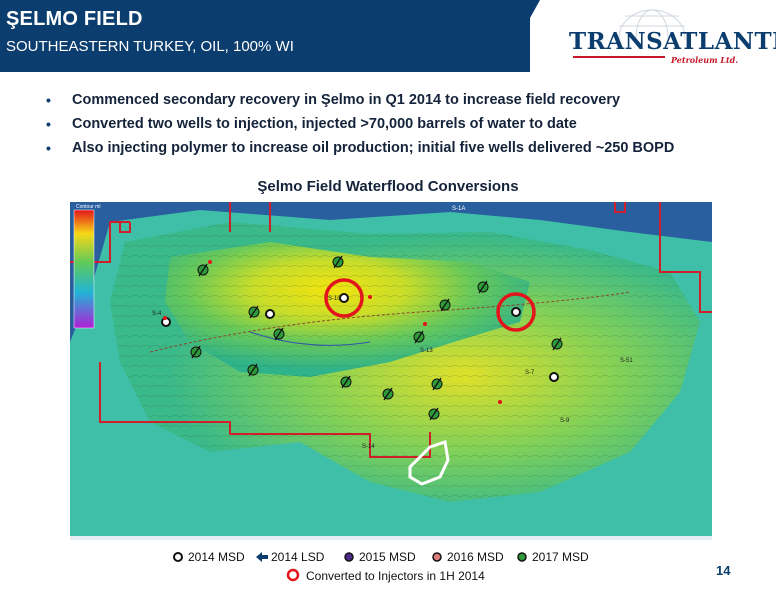  Describe the element at coordinates (565, 421) in the screenshot. I see `well-label: S-9` at that location.